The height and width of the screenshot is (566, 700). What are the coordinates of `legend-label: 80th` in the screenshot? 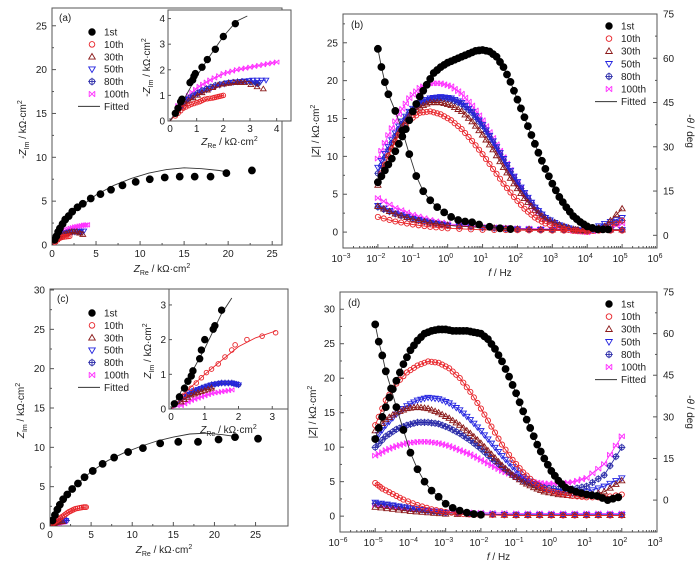 It's located at (630, 77).